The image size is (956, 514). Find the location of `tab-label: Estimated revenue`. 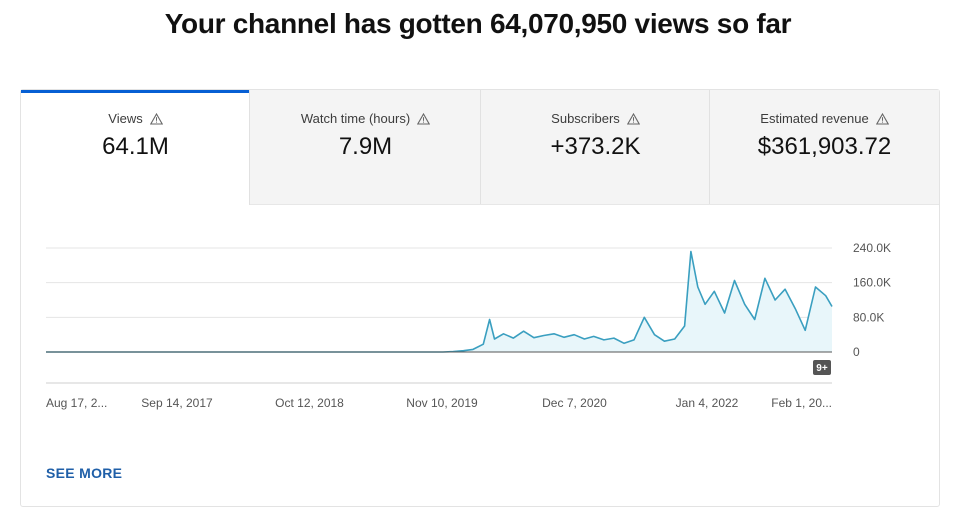

tab-label: Estimated revenue is located at coordinates (824, 118).